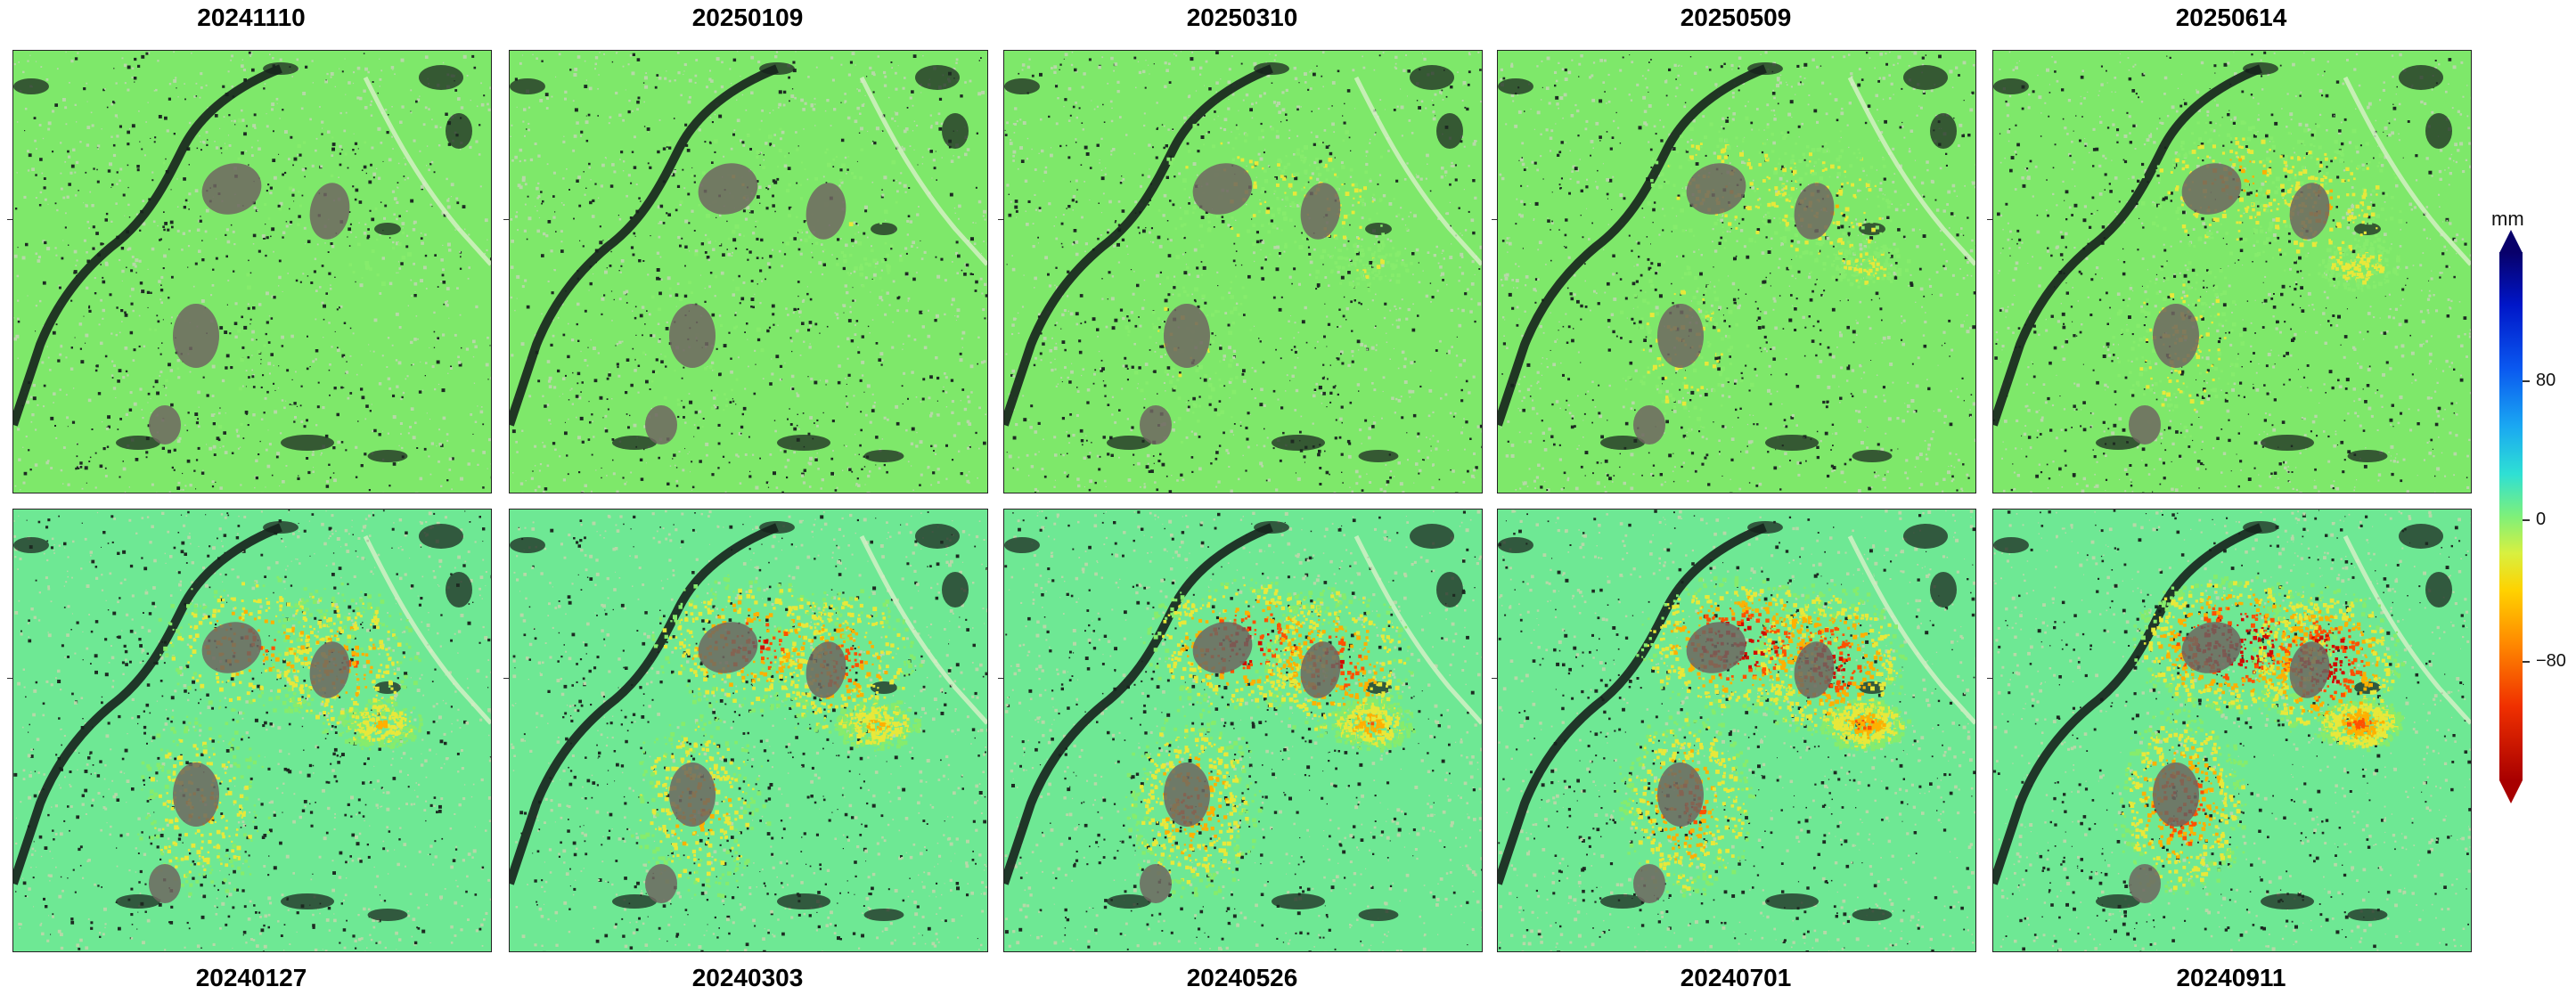  What do you see at coordinates (747, 978) in the screenshot?
I see `panel-date-label: 20240303` at bounding box center [747, 978].